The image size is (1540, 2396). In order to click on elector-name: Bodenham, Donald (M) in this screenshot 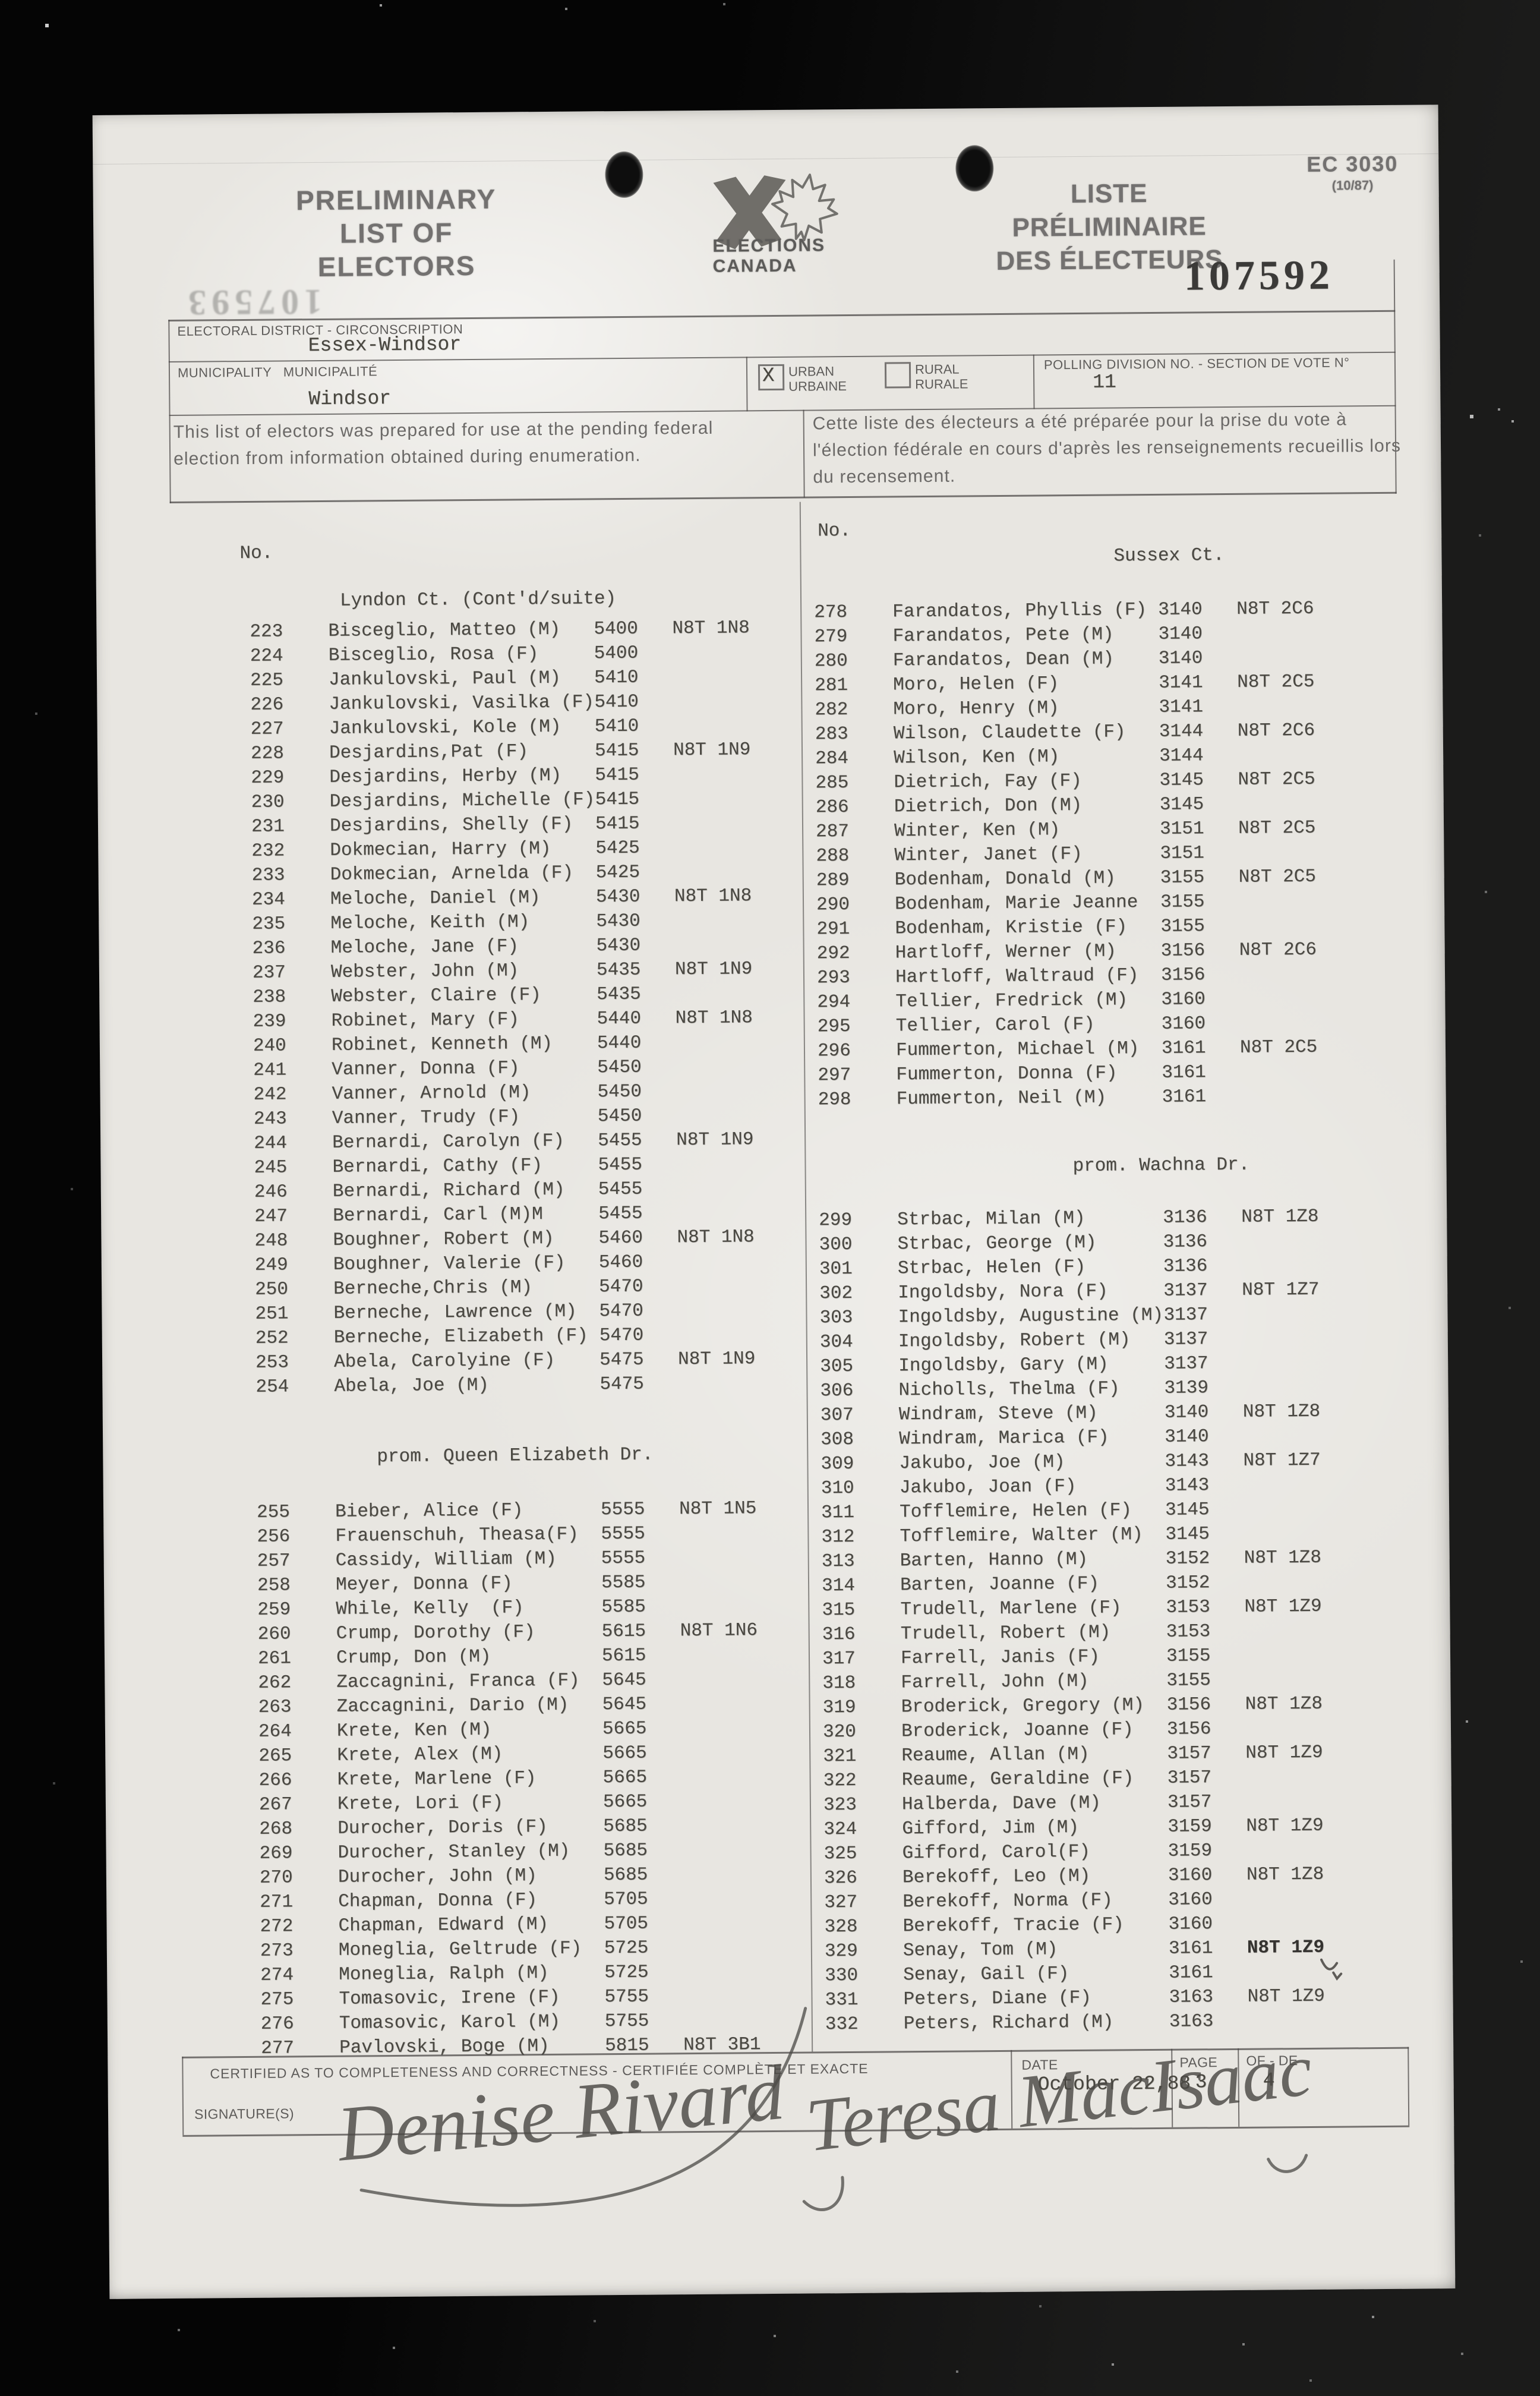, I will do `click(1005, 879)`.